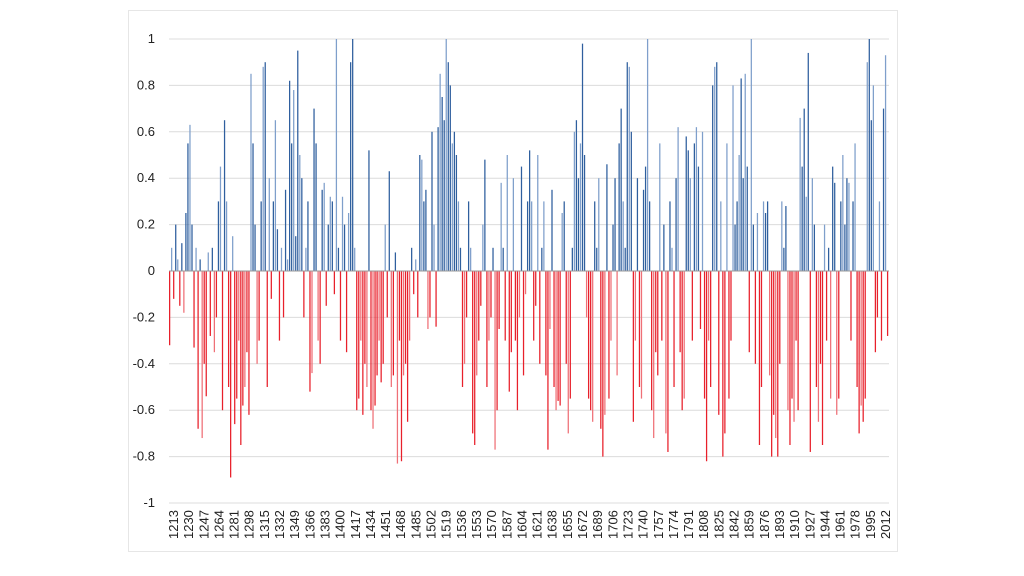  I want to click on y-tick-label: 0, so click(151, 270).